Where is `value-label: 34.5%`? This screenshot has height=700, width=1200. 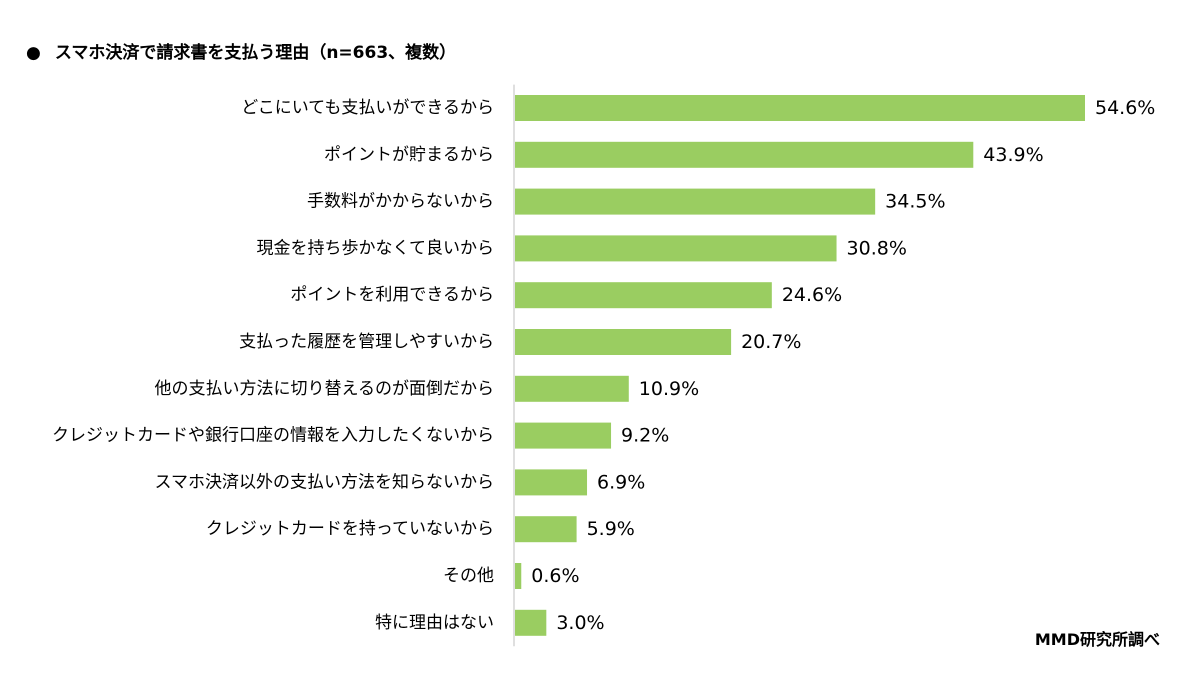 value-label: 34.5% is located at coordinates (915, 202).